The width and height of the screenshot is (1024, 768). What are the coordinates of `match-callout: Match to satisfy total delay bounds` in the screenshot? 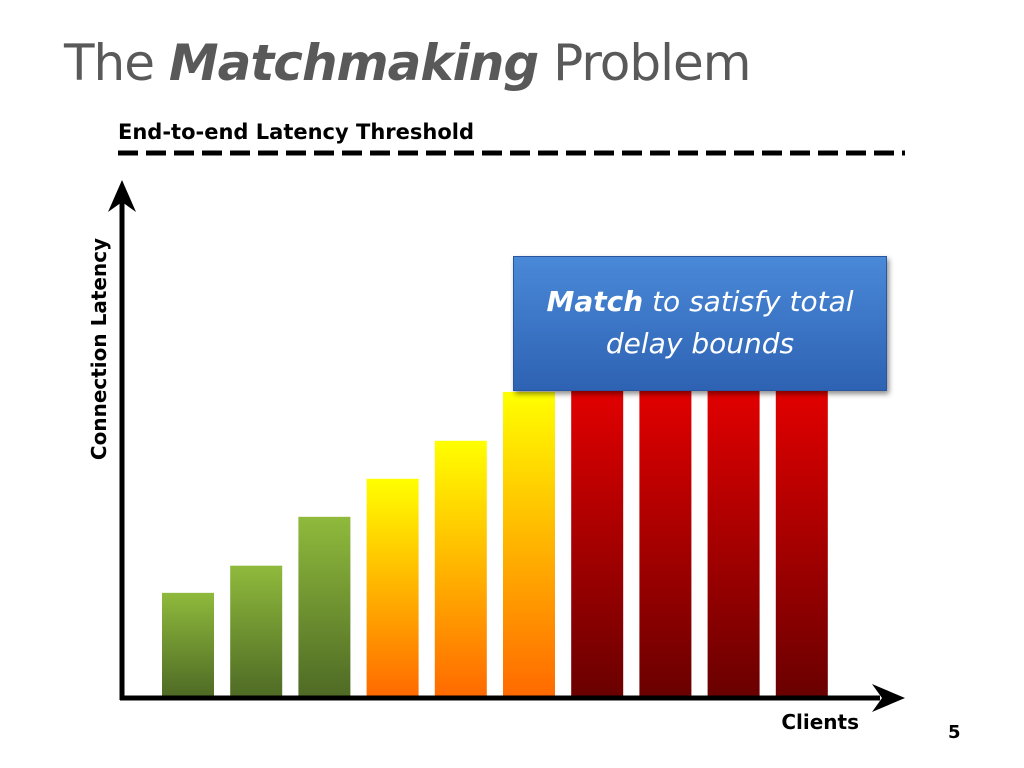 It's located at (700, 323).